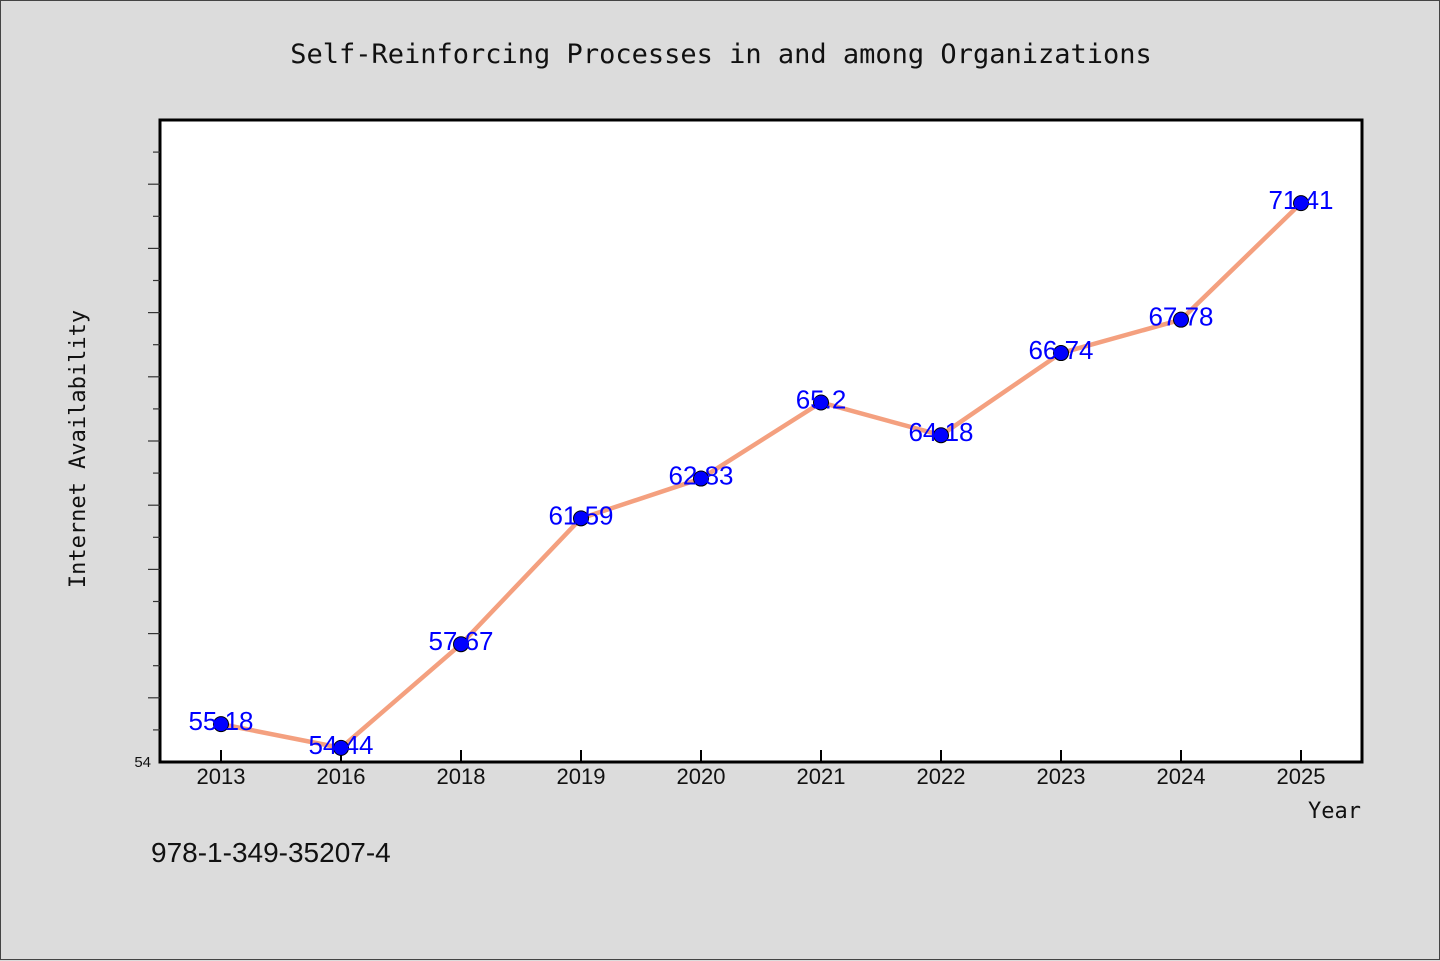 The width and height of the screenshot is (1440, 961). What do you see at coordinates (154, 441) in the screenshot?
I see `y-axis-ticks` at bounding box center [154, 441].